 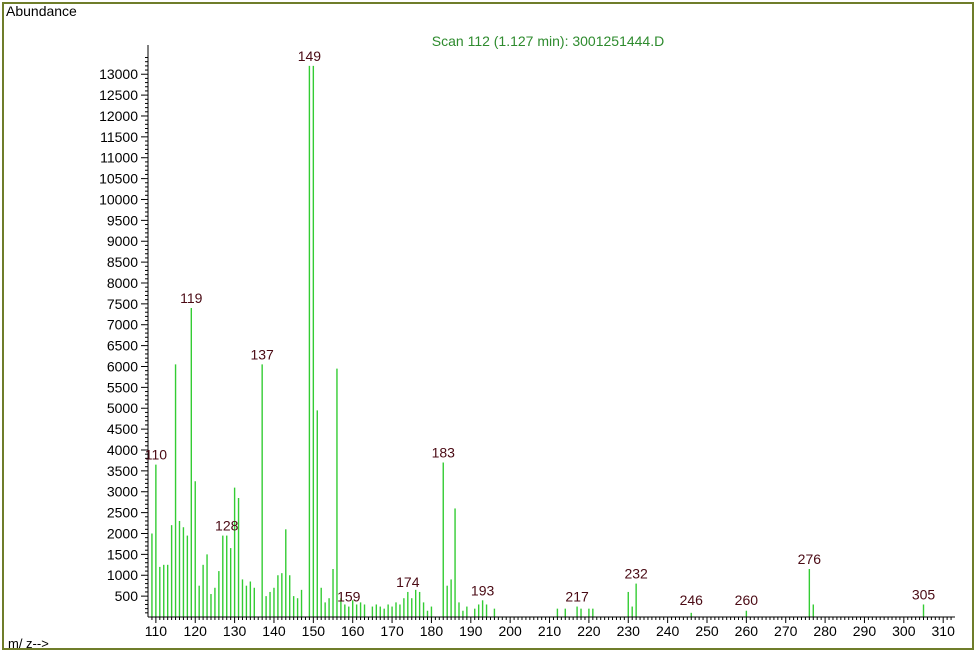 What do you see at coordinates (122, 408) in the screenshot?
I see `y-tick-label: 5000` at bounding box center [122, 408].